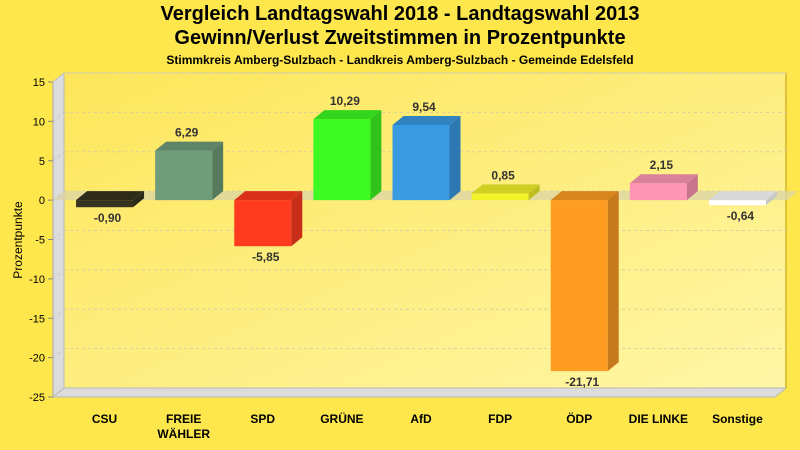  Describe the element at coordinates (424, 107) in the screenshot. I see `value-label: 9,54` at that location.